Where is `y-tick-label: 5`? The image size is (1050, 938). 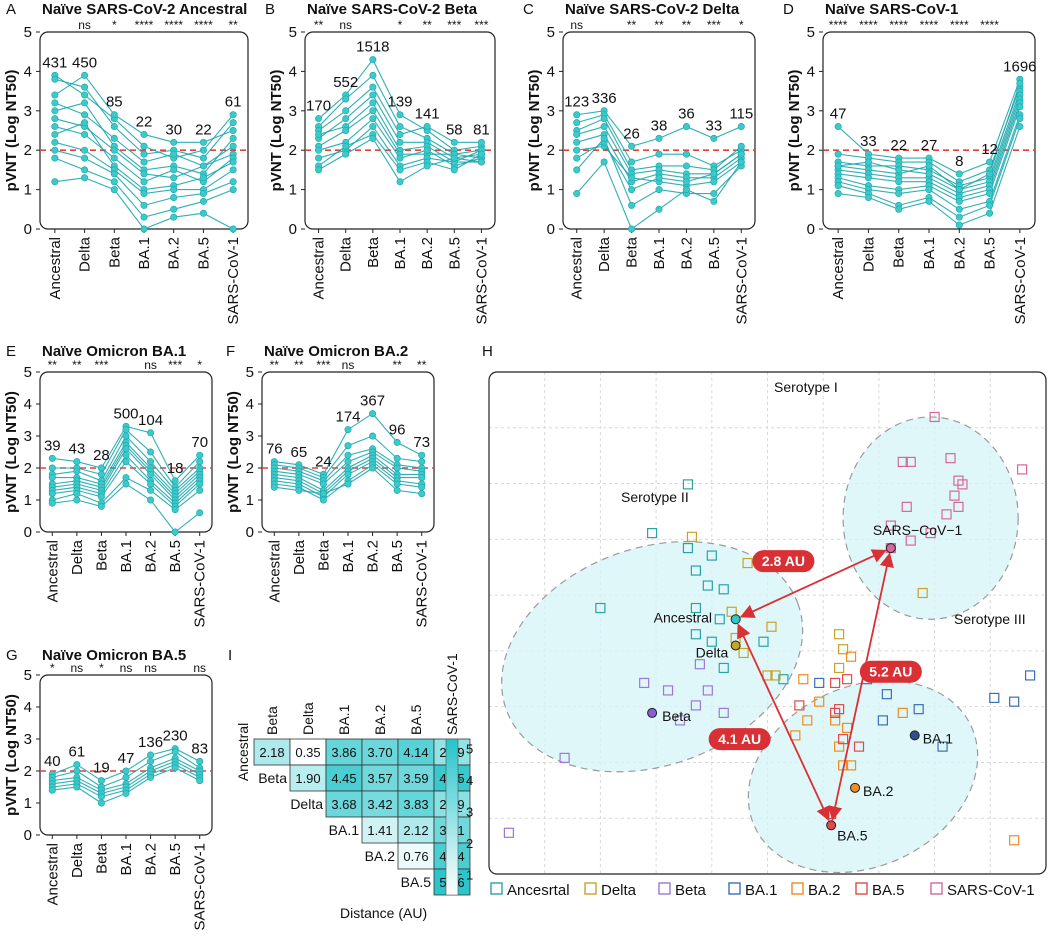
y-tick-label: 5 is located at coordinates (811, 32).